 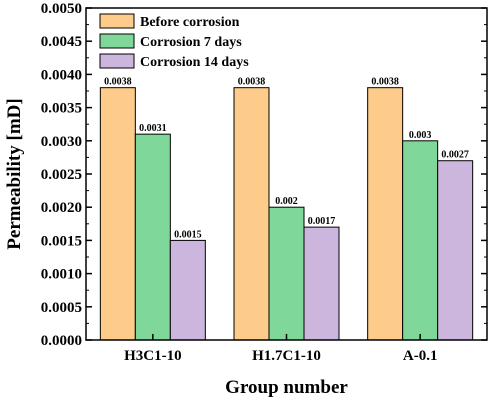 What do you see at coordinates (322, 221) in the screenshot?
I see `data-label-1-2: 0.0017` at bounding box center [322, 221].